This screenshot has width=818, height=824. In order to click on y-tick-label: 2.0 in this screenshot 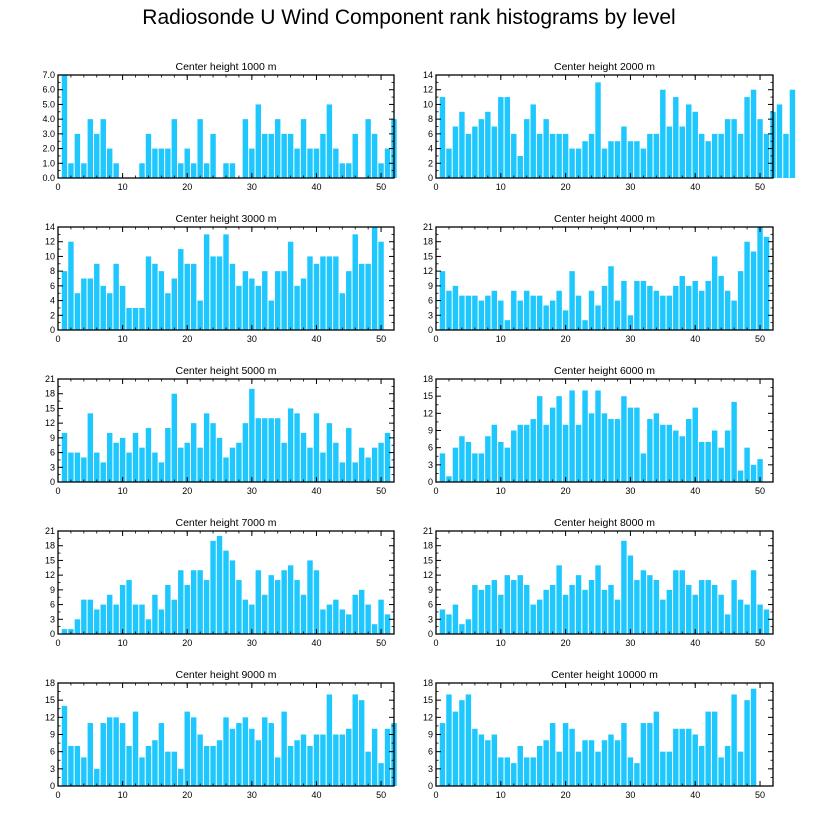, I will do `click(48, 149)`.